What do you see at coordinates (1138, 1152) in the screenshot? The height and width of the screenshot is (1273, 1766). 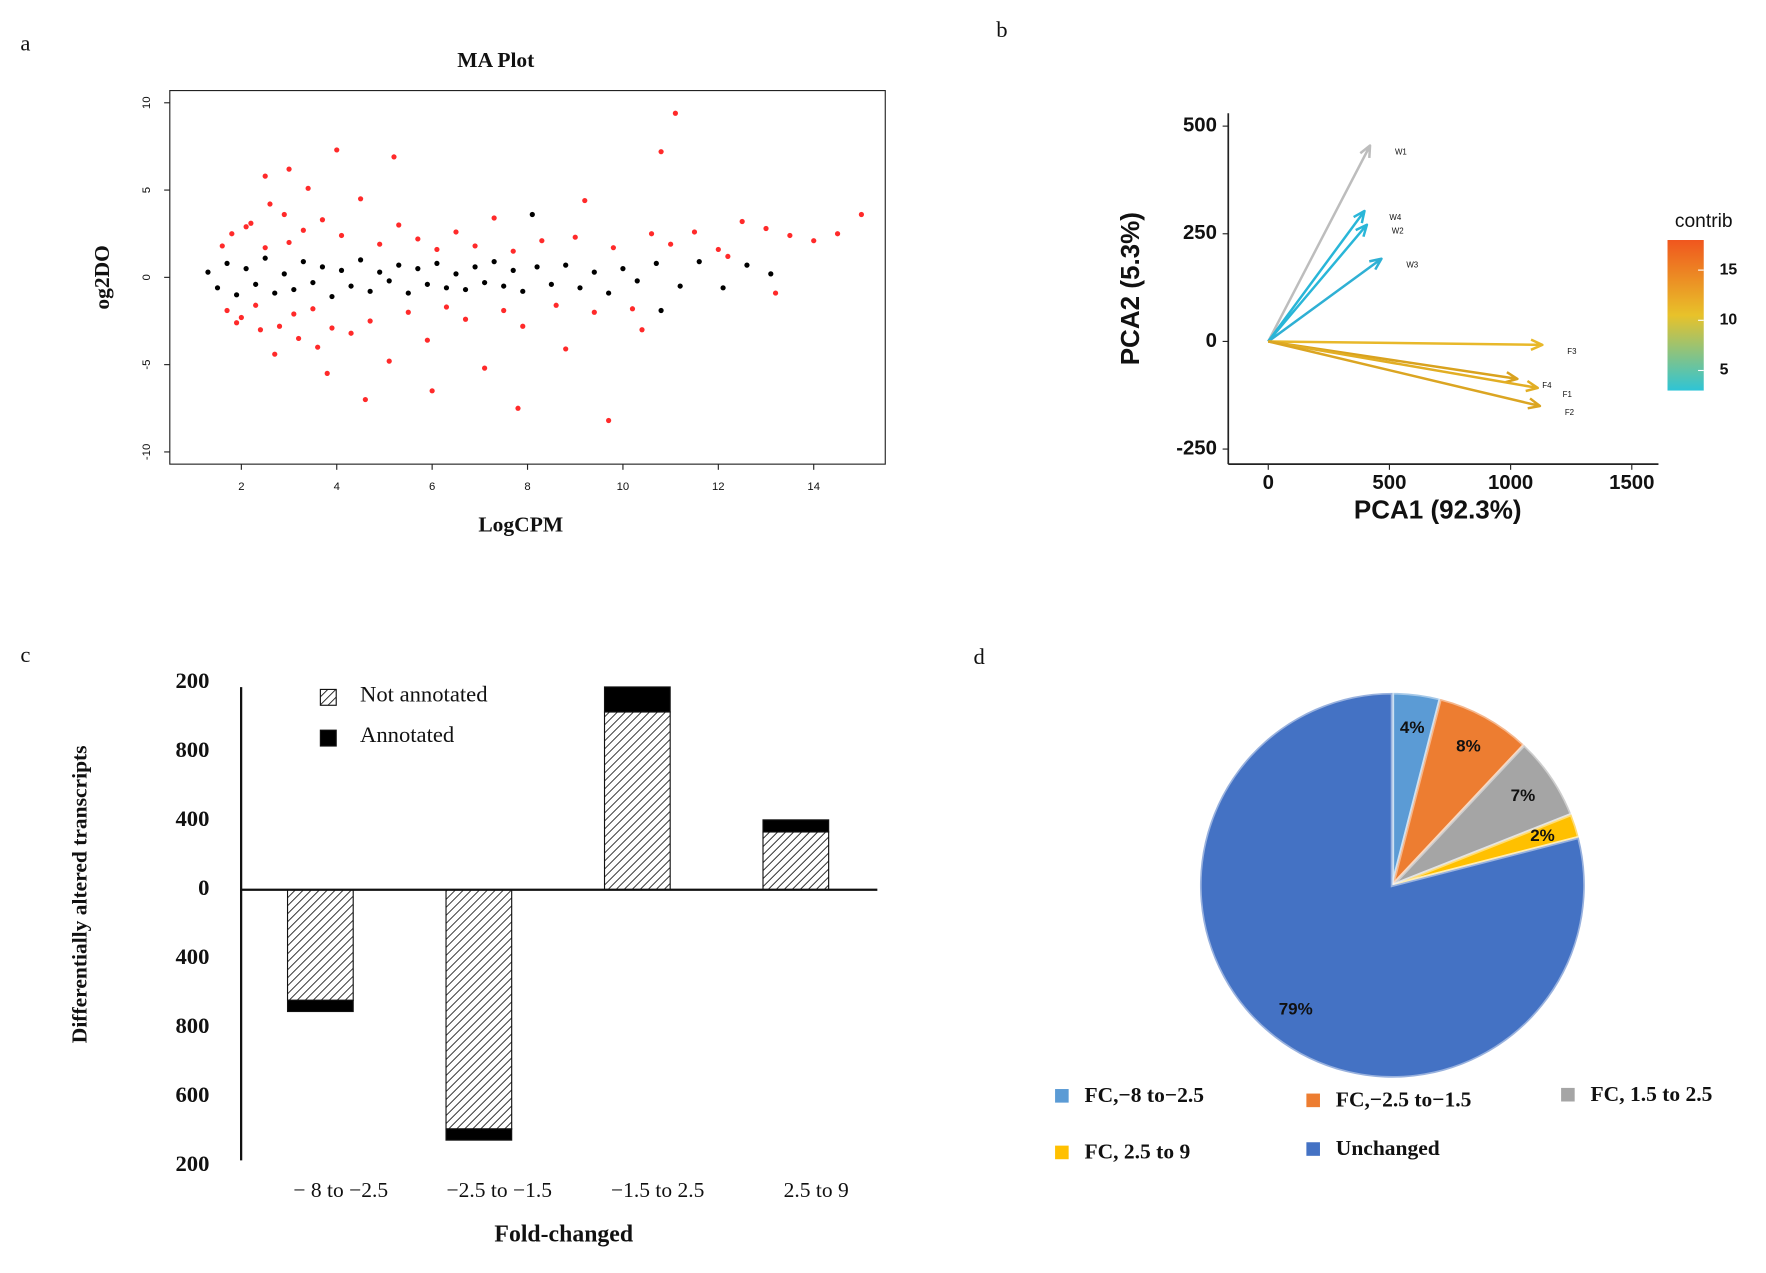 I see `legend-label: FC, 2.5 to 9` at bounding box center [1138, 1152].